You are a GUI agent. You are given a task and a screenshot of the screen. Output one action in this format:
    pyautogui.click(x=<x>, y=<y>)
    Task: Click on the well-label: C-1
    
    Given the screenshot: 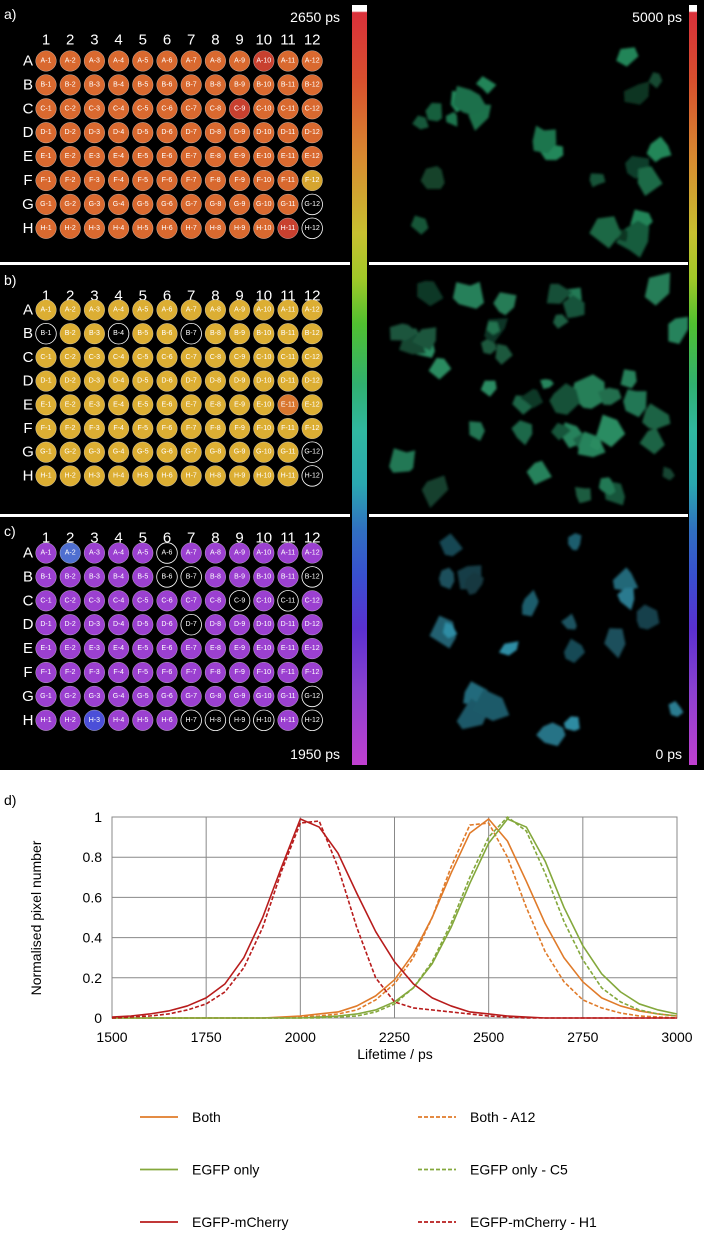 What is the action you would take?
    pyautogui.click(x=45, y=108)
    